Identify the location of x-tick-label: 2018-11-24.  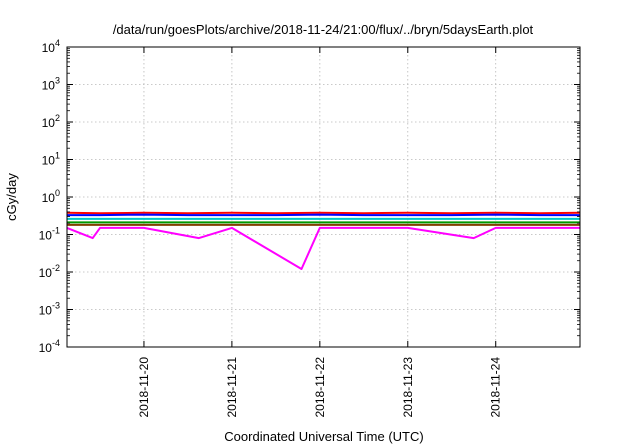
(496, 387).